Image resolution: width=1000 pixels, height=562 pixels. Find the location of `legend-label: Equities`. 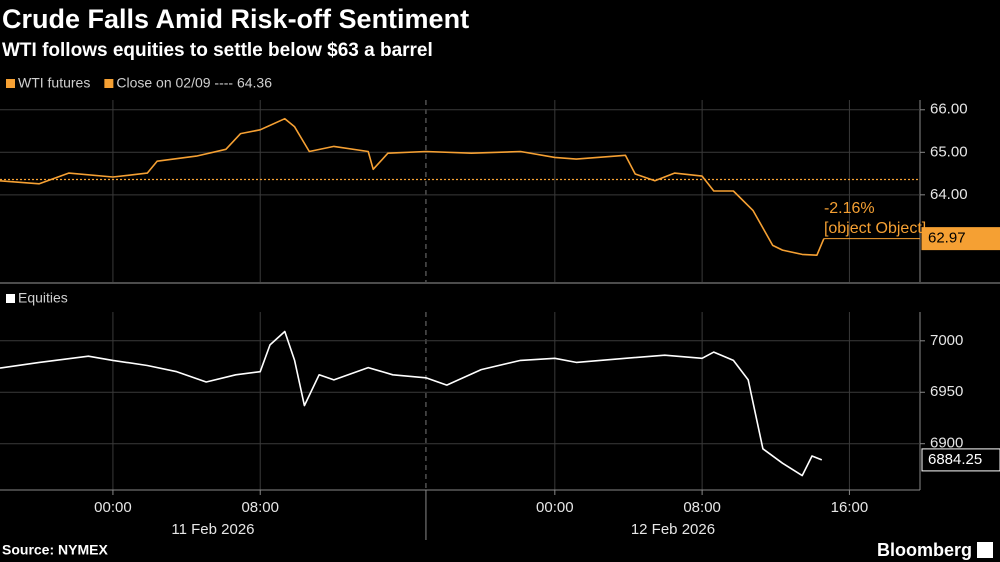

legend-label: Equities is located at coordinates (43, 298).